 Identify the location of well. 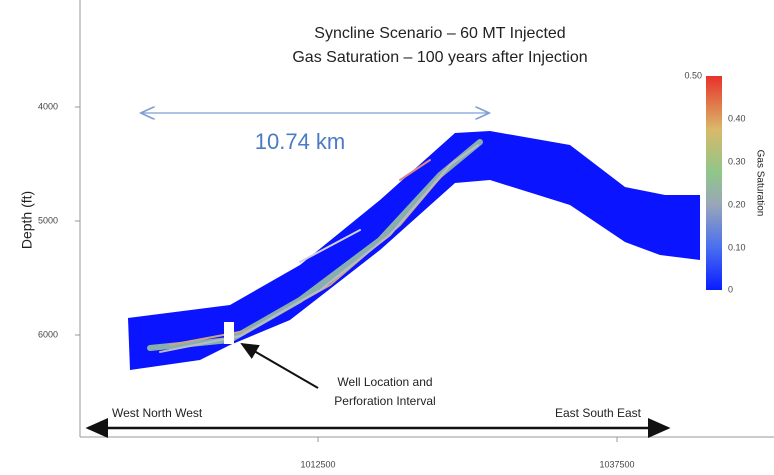
(229, 333).